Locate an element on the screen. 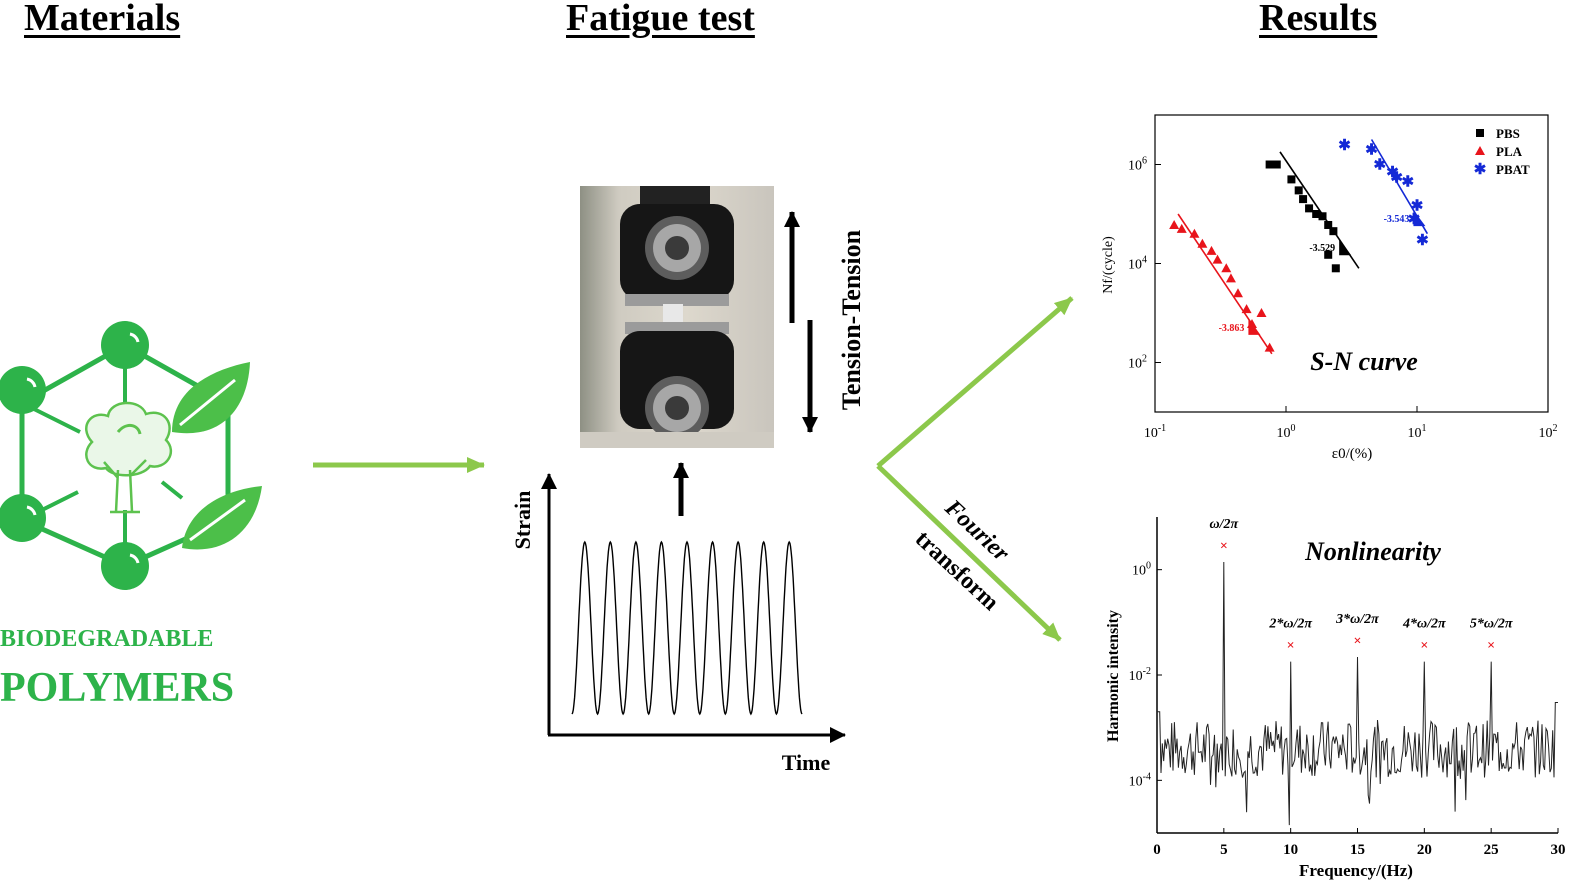 The image size is (1578, 886). sn-x-tick-label: 10⁻¹ is located at coordinates (1155, 432).